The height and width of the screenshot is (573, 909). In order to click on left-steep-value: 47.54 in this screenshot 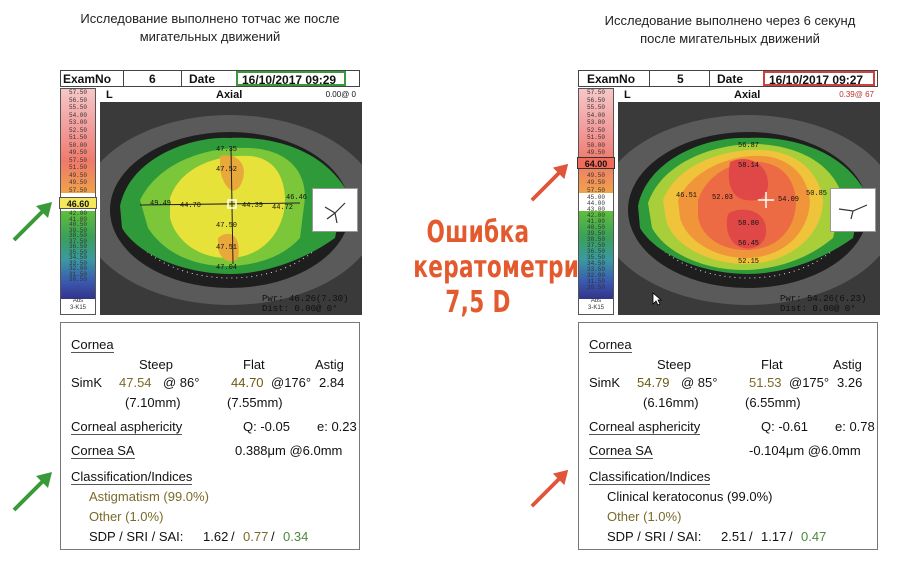, I will do `click(135, 382)`.